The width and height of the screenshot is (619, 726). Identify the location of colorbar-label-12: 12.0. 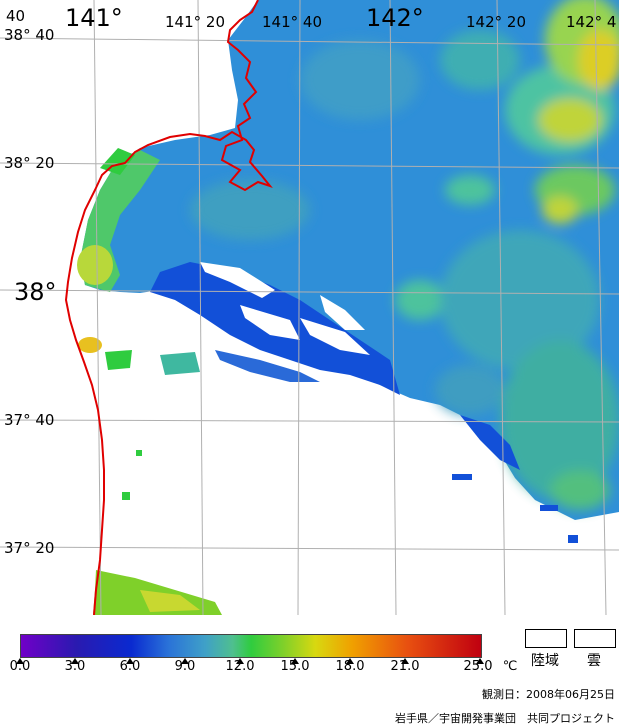
(240, 666).